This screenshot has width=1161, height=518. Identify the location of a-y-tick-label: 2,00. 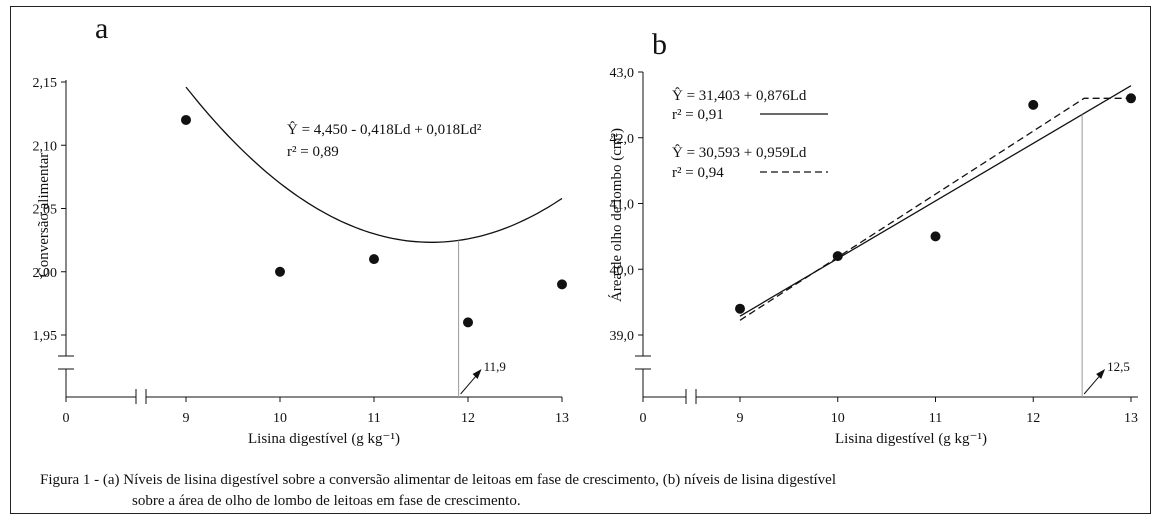
(45, 273).